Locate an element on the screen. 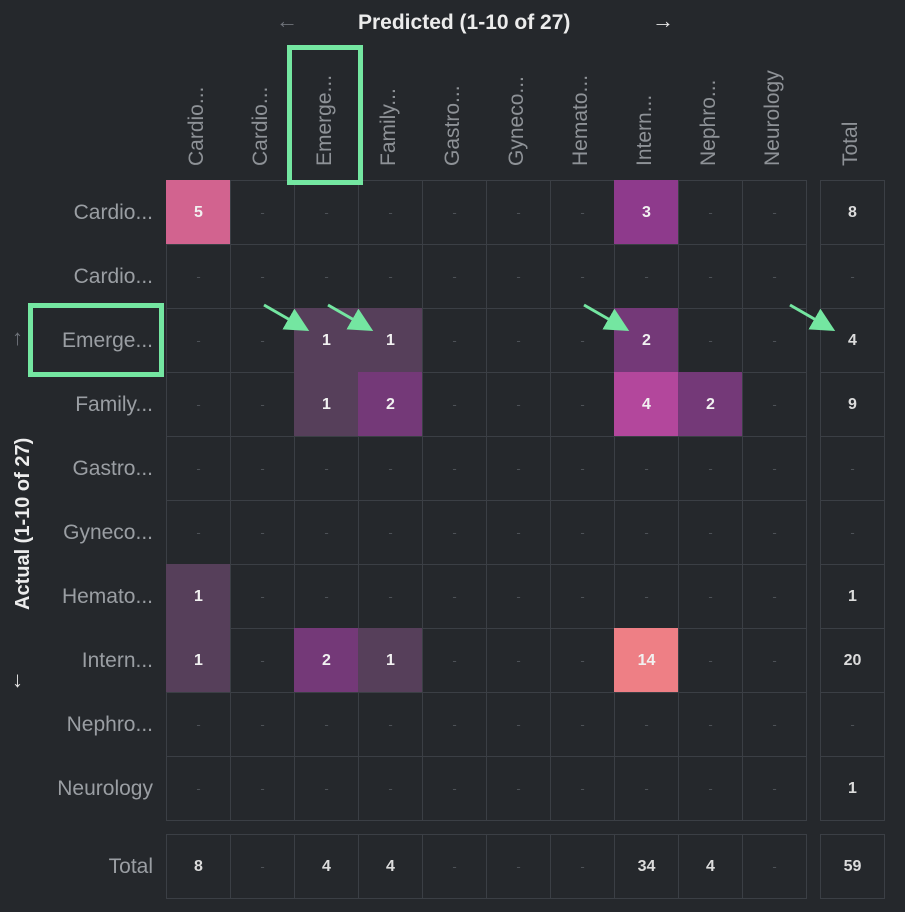 The image size is (905, 912). matrix-cell: 14 is located at coordinates (646, 660).